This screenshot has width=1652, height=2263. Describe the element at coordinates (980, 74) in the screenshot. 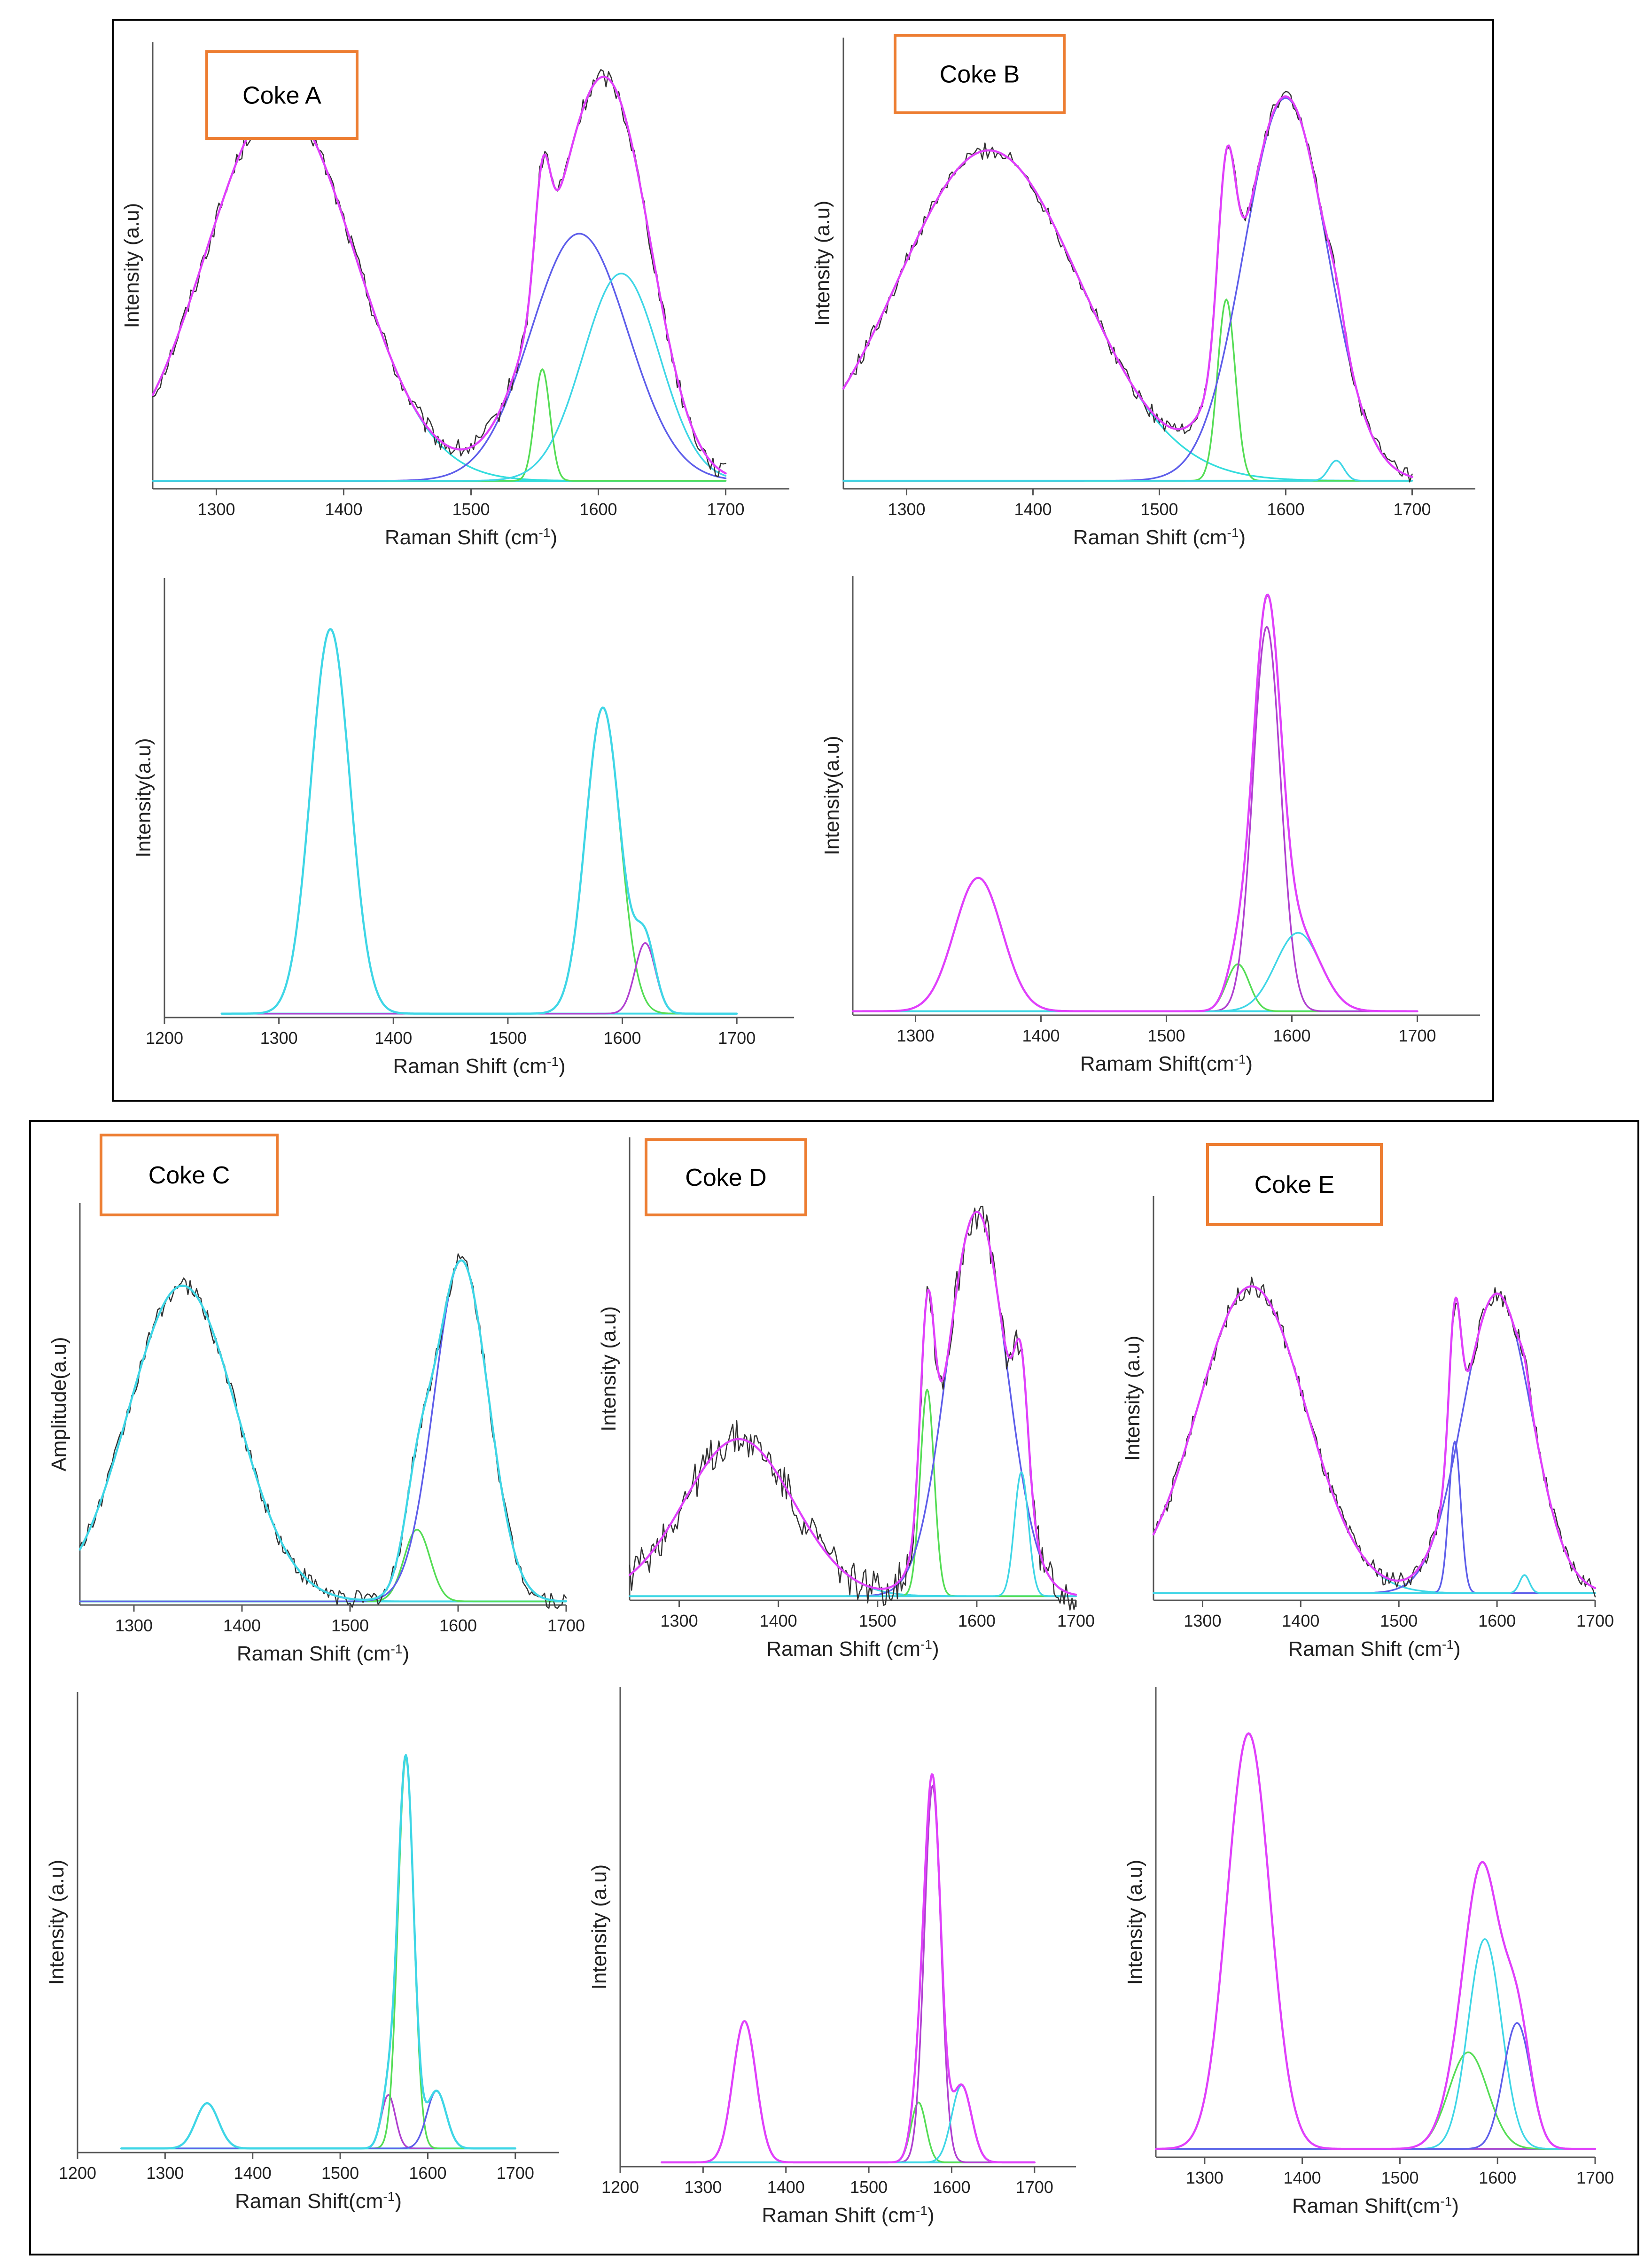

I see `sample-tag-label: Coke B` at that location.